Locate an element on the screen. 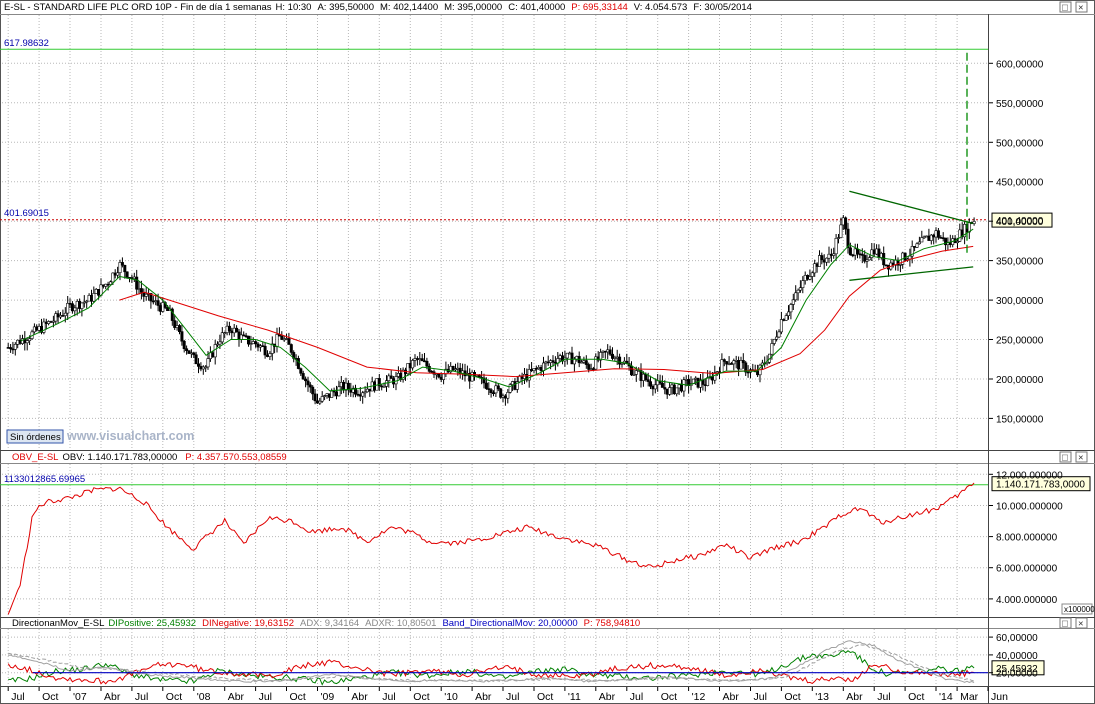  dmi-panel: 25,45932 is located at coordinates (526, 663).